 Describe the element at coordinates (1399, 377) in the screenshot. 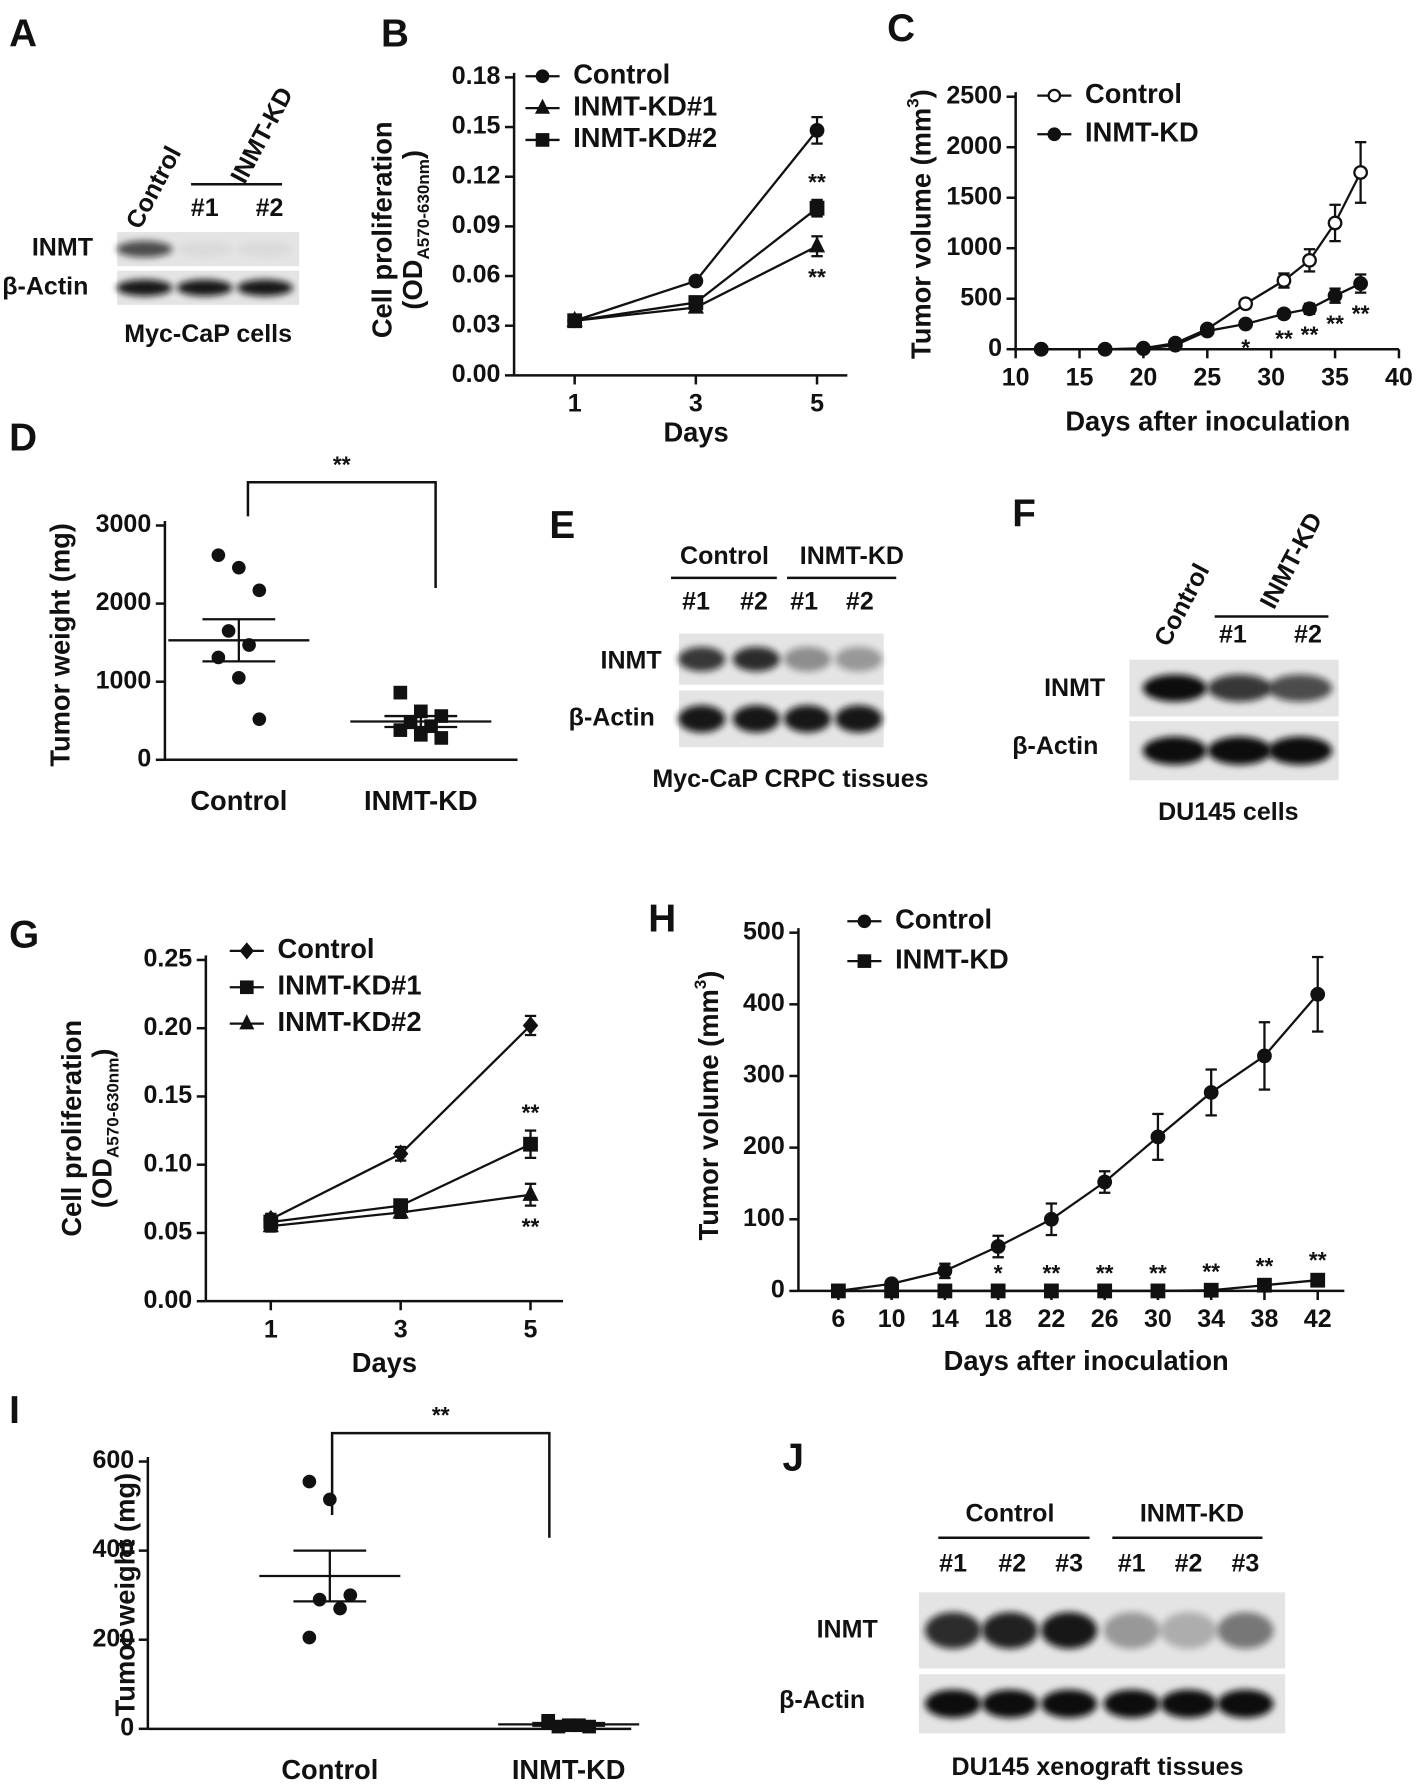

I see `x-tick-label: 40` at that location.